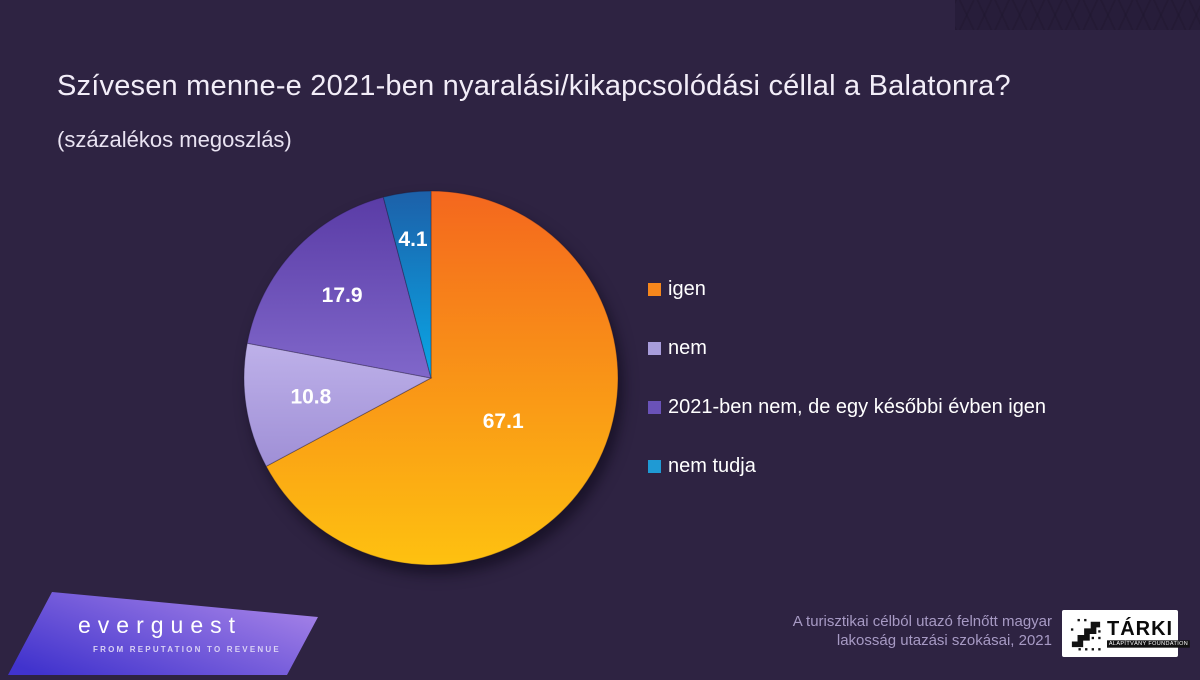 This screenshot has width=1200, height=680. I want to click on everguest-logo-shape, so click(163, 633).